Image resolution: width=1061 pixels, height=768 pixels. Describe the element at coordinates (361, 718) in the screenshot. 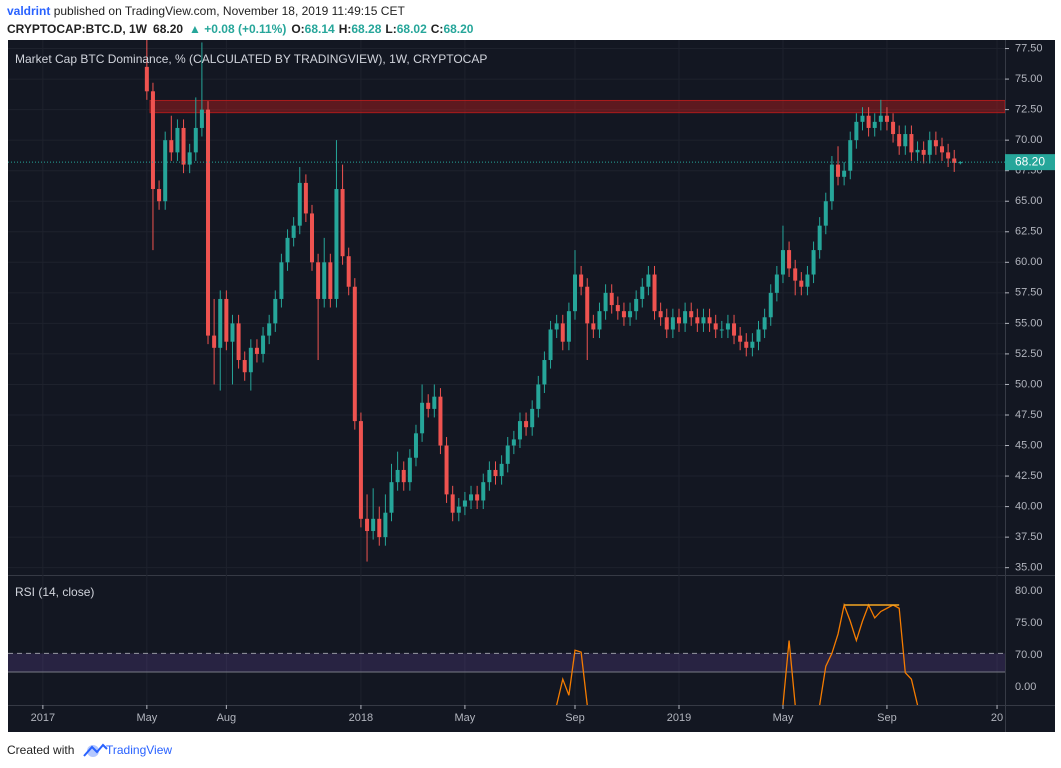

I see `x-tick-label: 2018` at that location.